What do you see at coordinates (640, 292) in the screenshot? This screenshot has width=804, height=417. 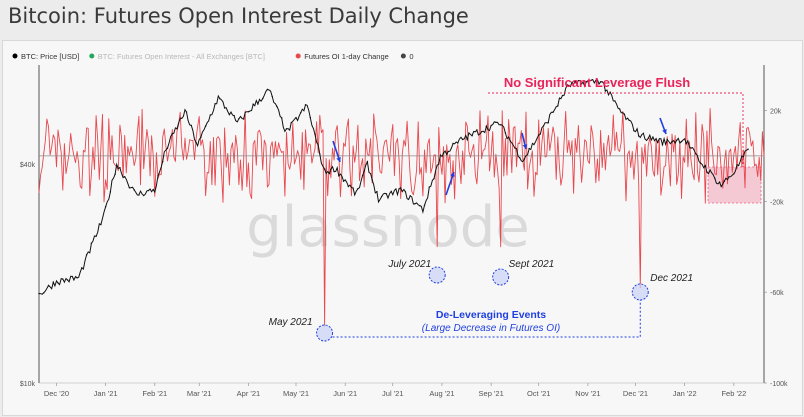 I see `dec-marker` at bounding box center [640, 292].